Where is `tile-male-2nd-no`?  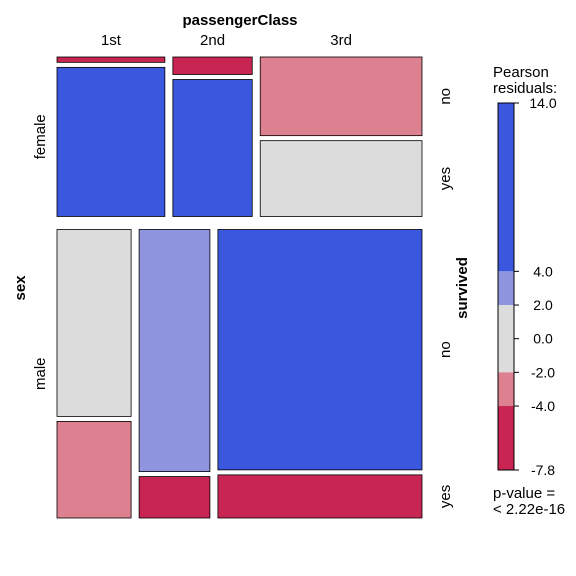 tile-male-2nd-no is located at coordinates (174, 350).